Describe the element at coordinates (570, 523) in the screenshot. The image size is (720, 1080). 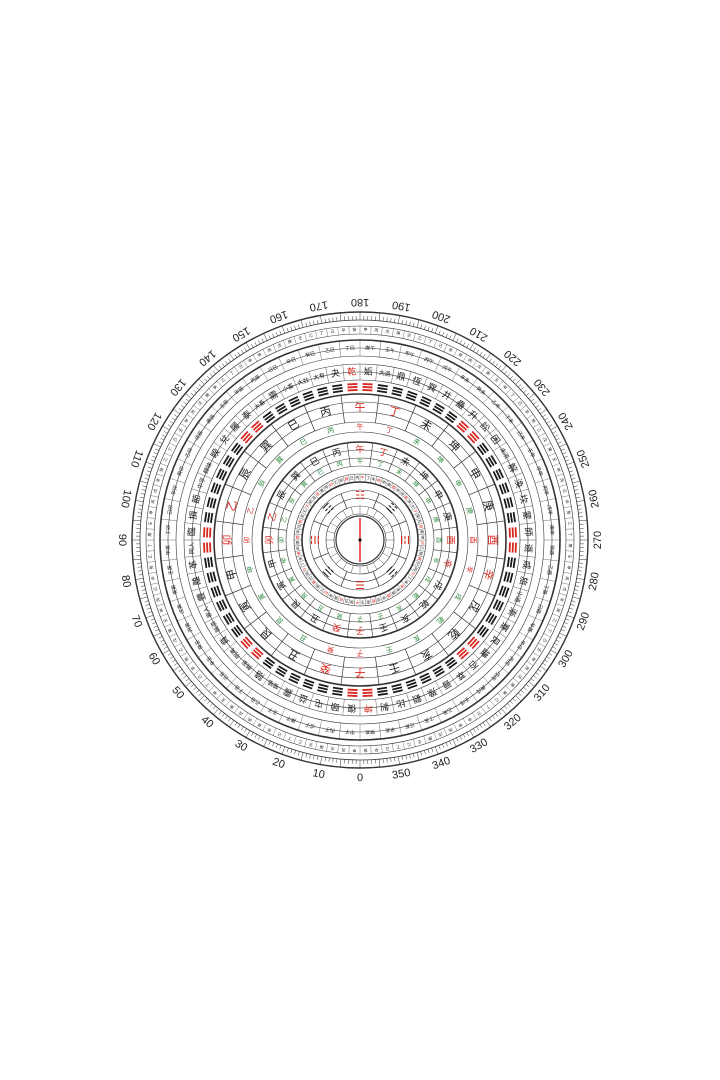
I see `fine-cell: 乙` at that location.